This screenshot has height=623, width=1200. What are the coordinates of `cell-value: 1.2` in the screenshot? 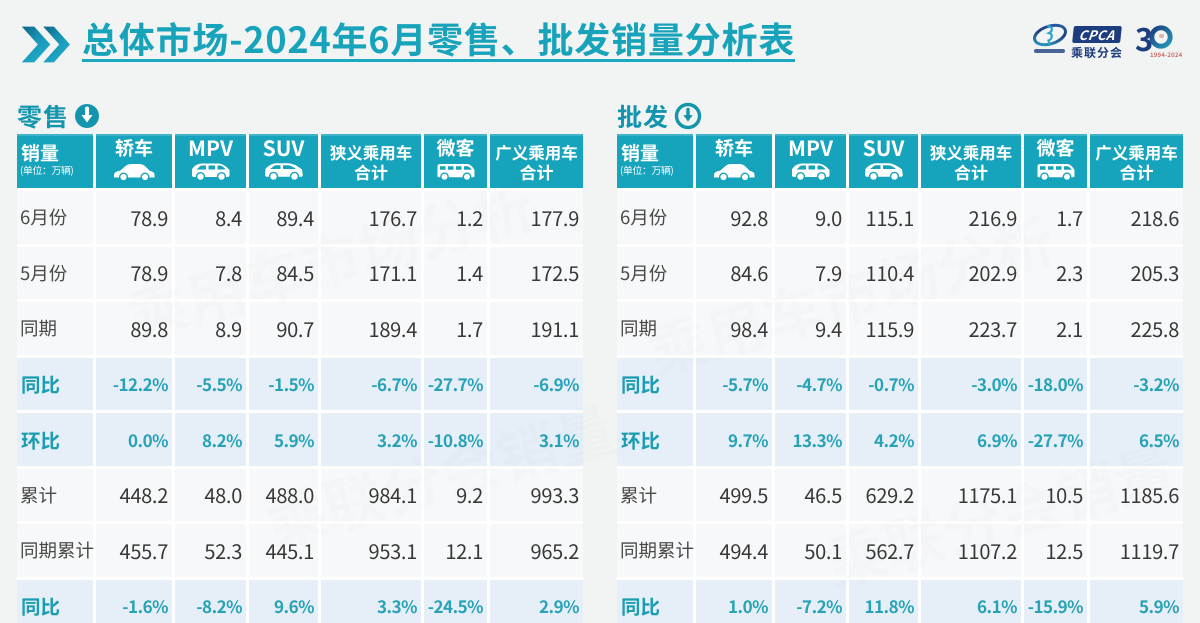 It's located at (455, 217).